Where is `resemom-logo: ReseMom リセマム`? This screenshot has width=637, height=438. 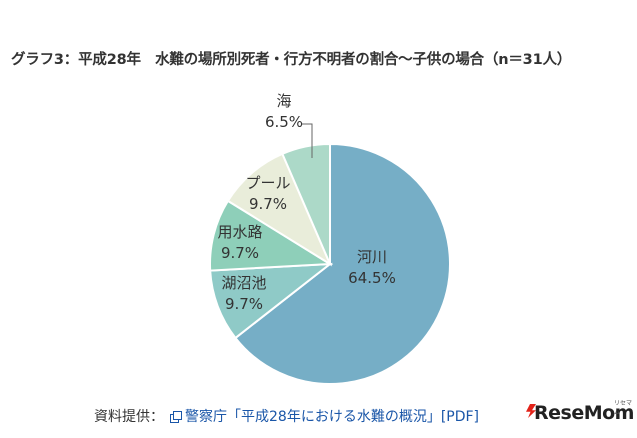 resemom-logo: ReseMom リセマム is located at coordinates (580, 414).